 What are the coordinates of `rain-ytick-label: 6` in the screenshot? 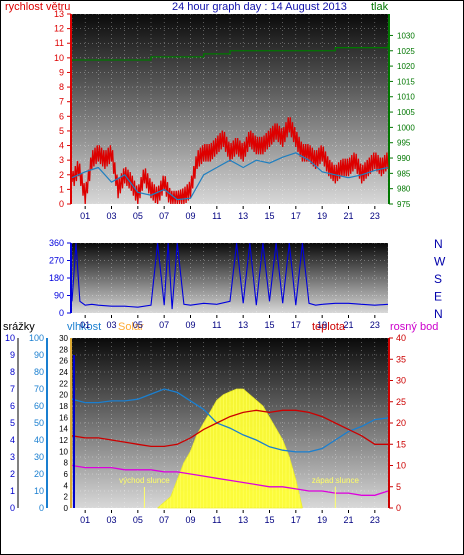 It's located at (12, 406).